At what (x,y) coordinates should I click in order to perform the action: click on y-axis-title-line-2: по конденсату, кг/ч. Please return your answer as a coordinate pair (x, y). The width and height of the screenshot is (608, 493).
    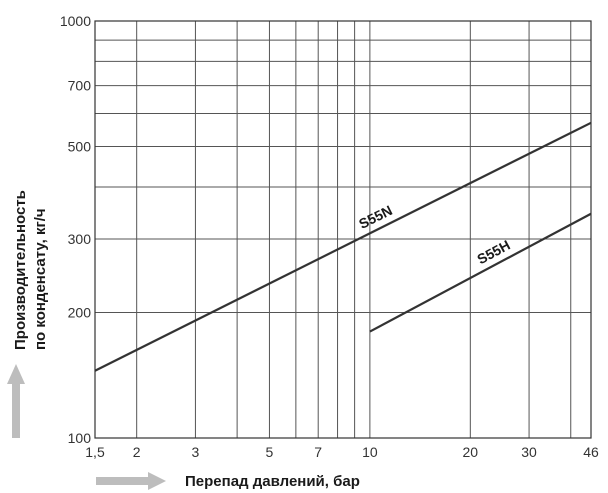
    Looking at the image, I should click on (40, 279).